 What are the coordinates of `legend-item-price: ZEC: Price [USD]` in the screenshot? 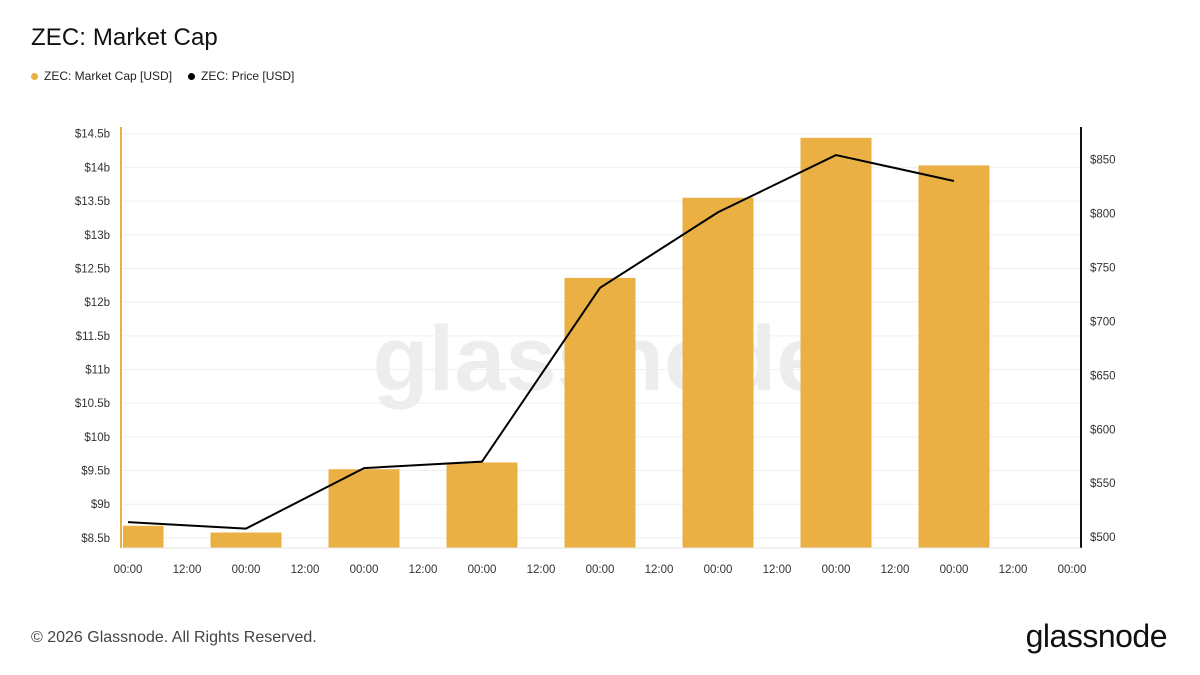 It's located at (241, 76).